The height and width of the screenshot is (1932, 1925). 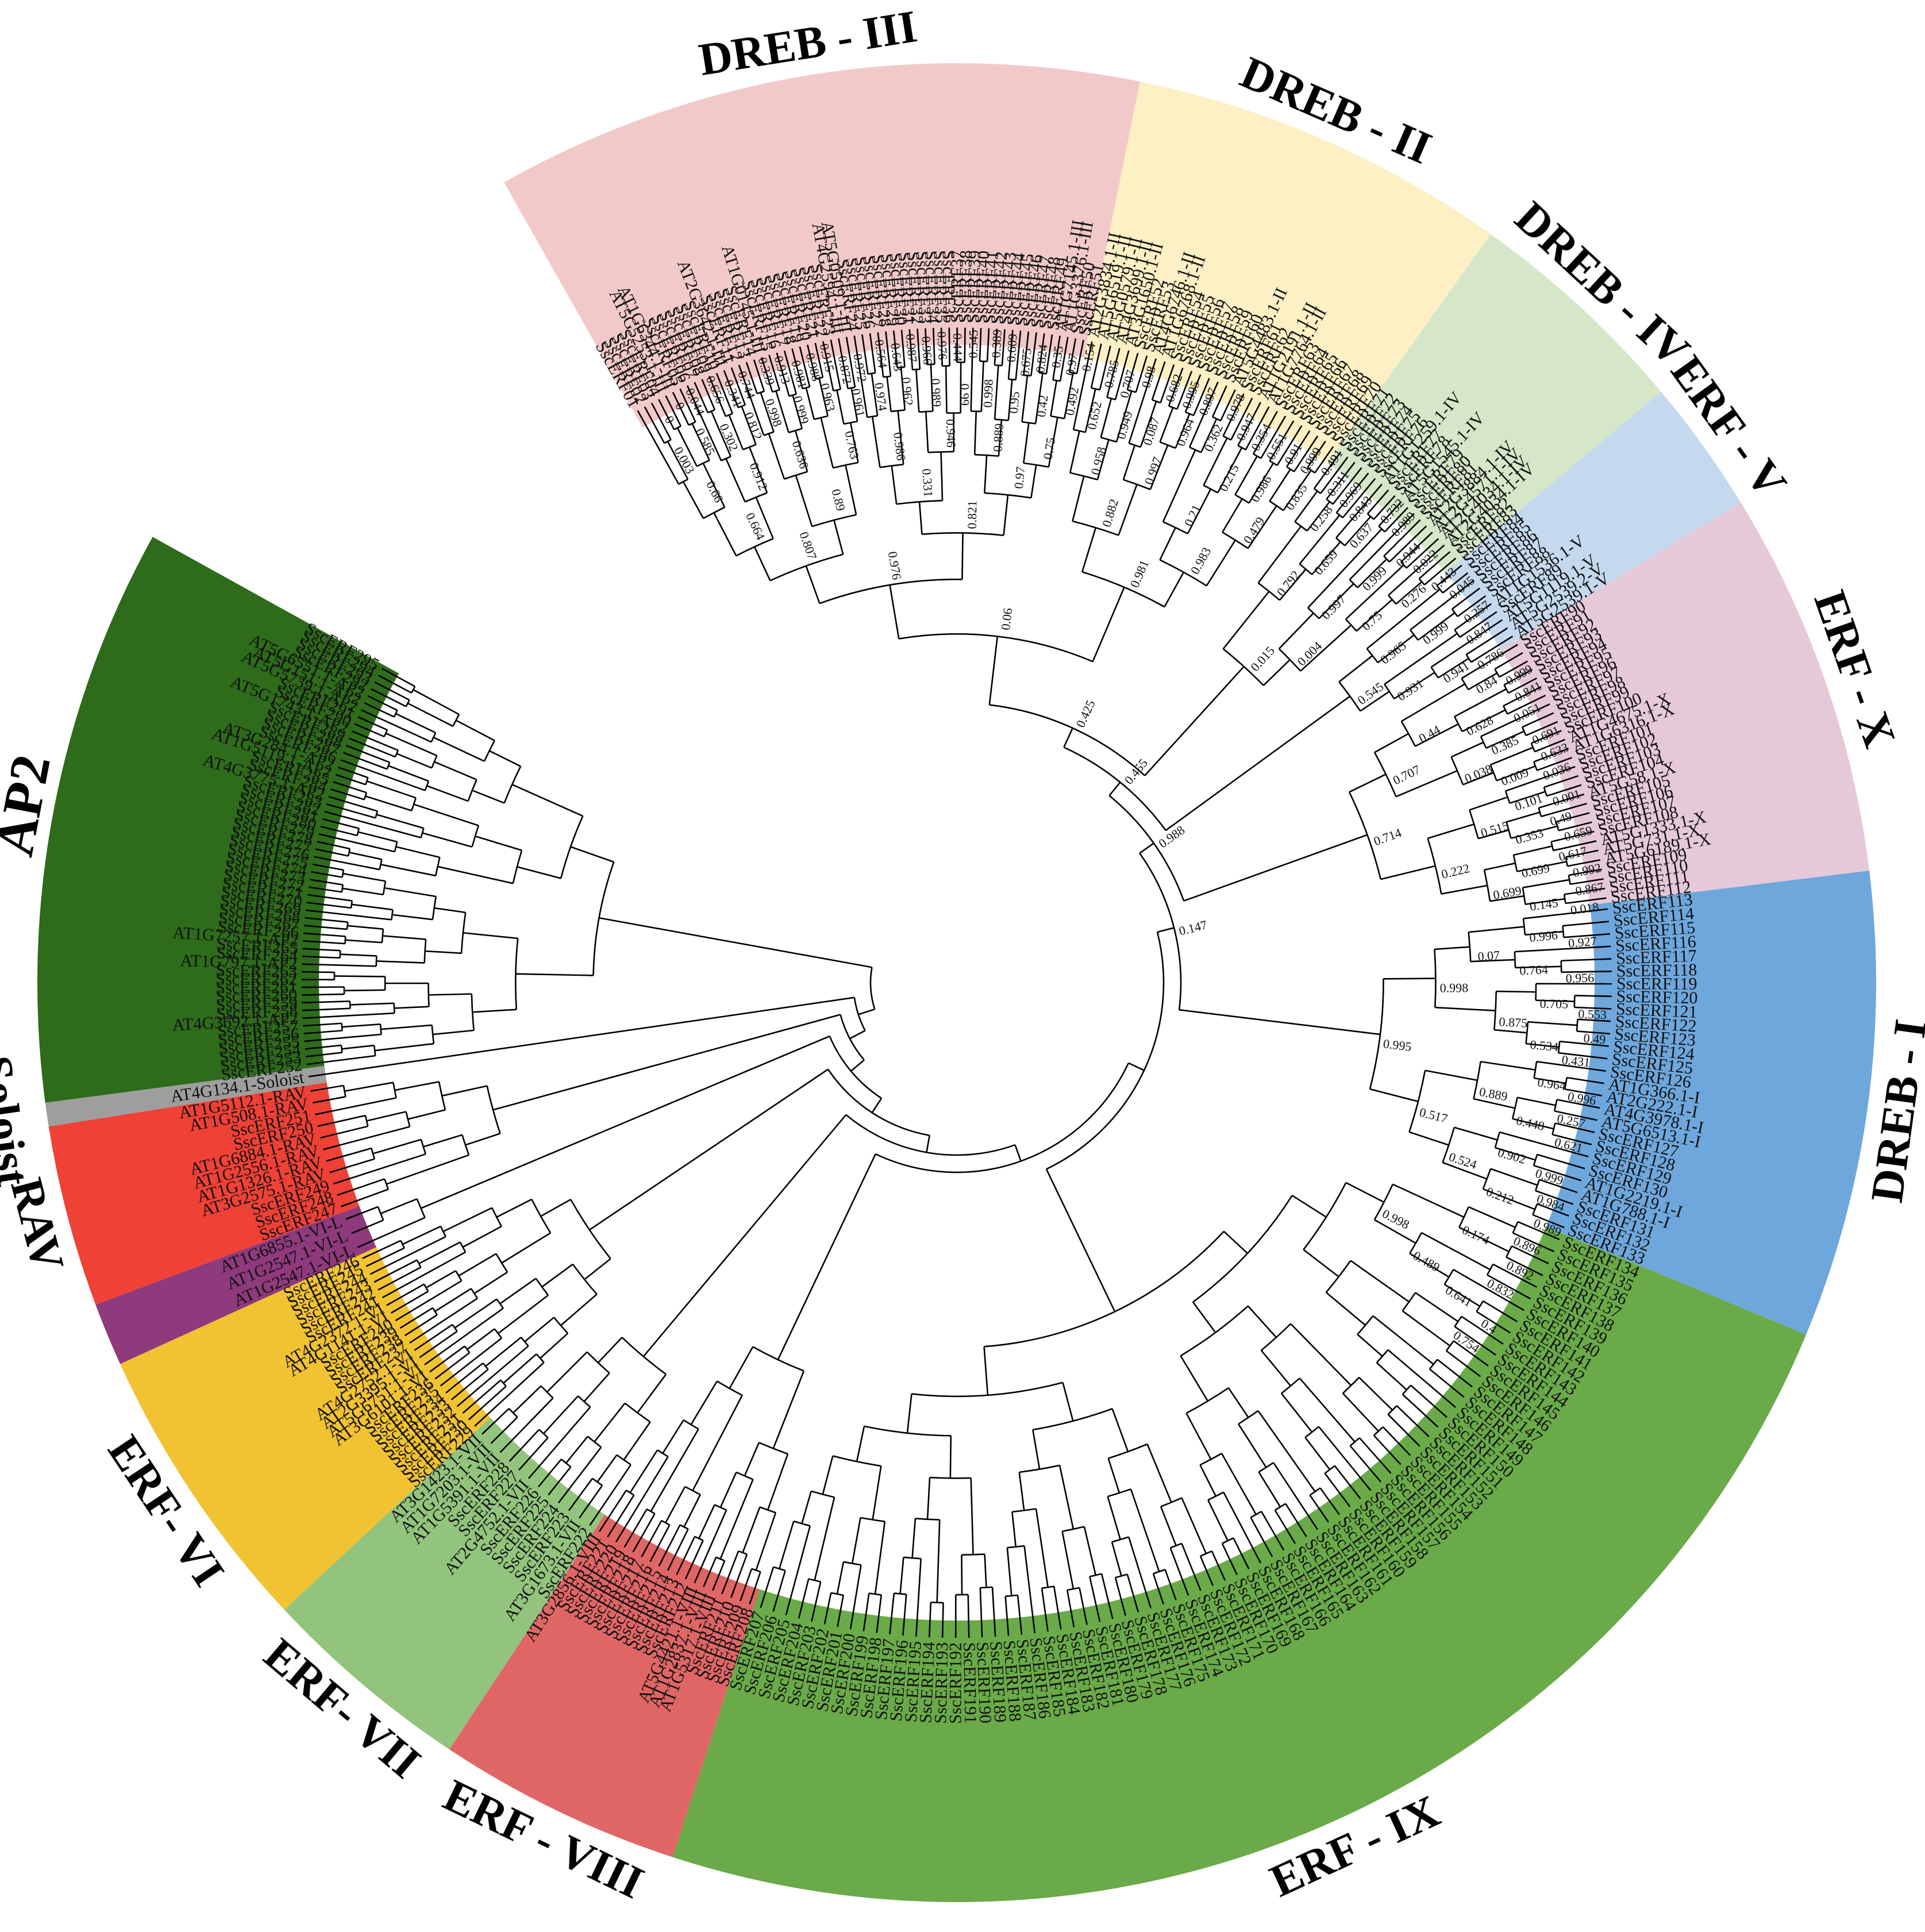 What do you see at coordinates (1410, 689) in the screenshot?
I see `support-value: 0.931` at bounding box center [1410, 689].